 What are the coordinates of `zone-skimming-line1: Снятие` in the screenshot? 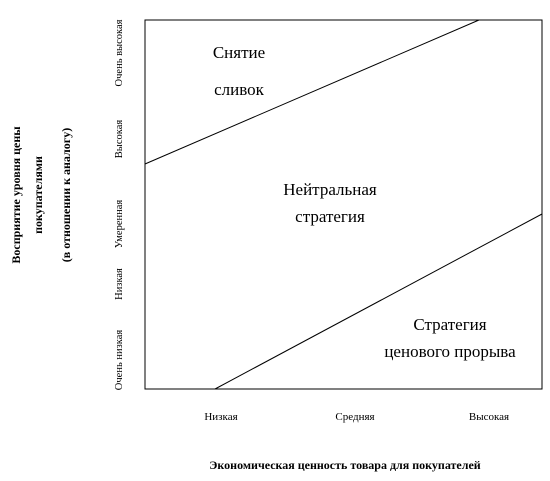 It's located at (239, 52).